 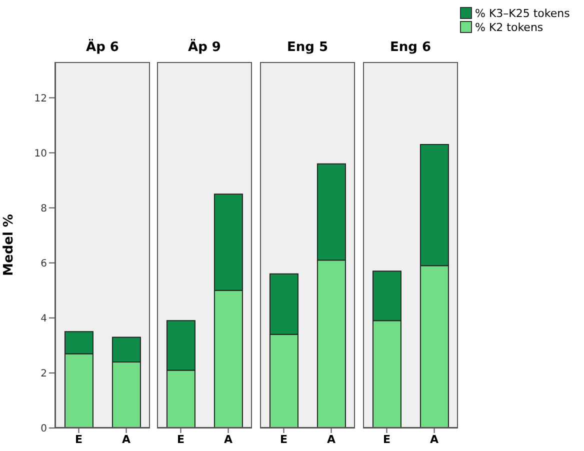 I want to click on chart-title: Äp 6, so click(x=102, y=47).